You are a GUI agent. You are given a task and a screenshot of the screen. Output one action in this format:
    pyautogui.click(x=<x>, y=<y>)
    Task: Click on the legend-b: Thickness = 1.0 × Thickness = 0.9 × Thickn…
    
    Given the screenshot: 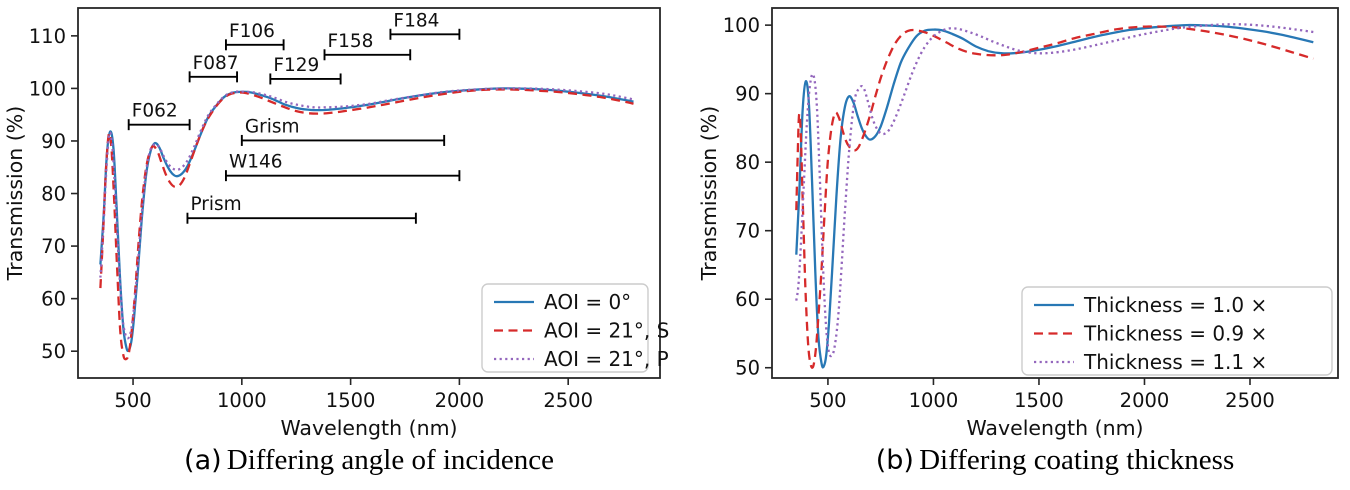 What is the action you would take?
    pyautogui.click(x=1177, y=331)
    